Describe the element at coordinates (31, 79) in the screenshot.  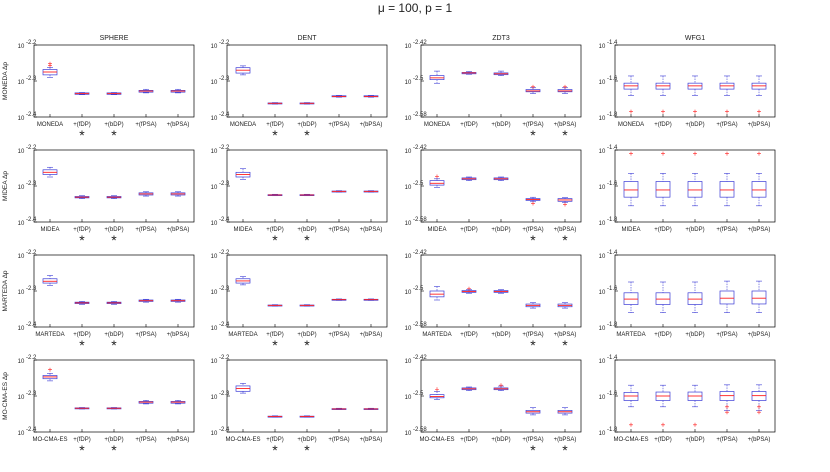
I see `y-tick-exponent: -2.3` at that location.